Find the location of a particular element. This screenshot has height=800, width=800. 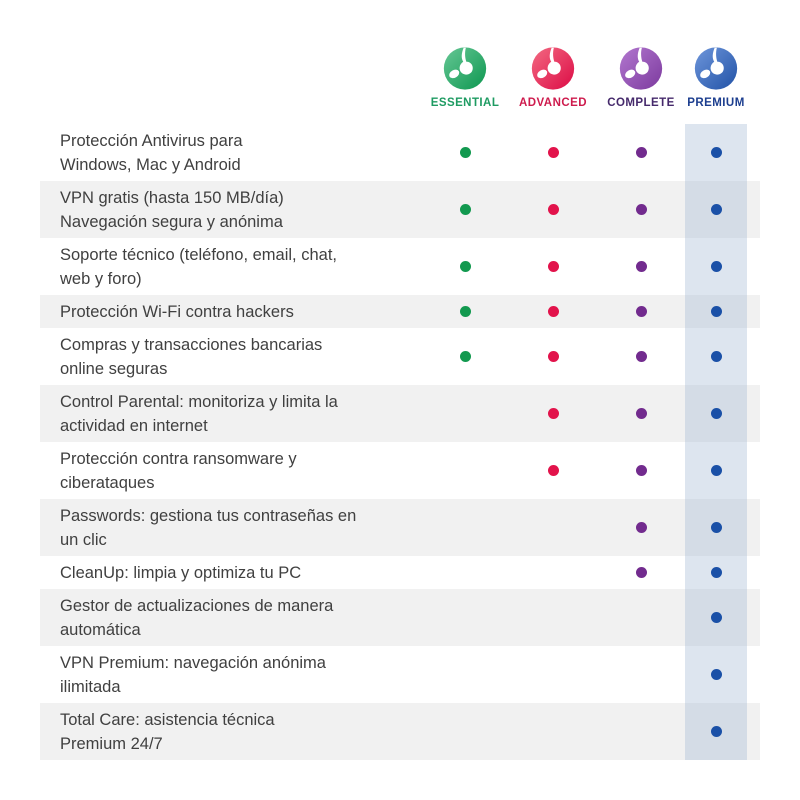

feature-row: VPN Premium: navegación anónima ilimitada is located at coordinates (400, 674).